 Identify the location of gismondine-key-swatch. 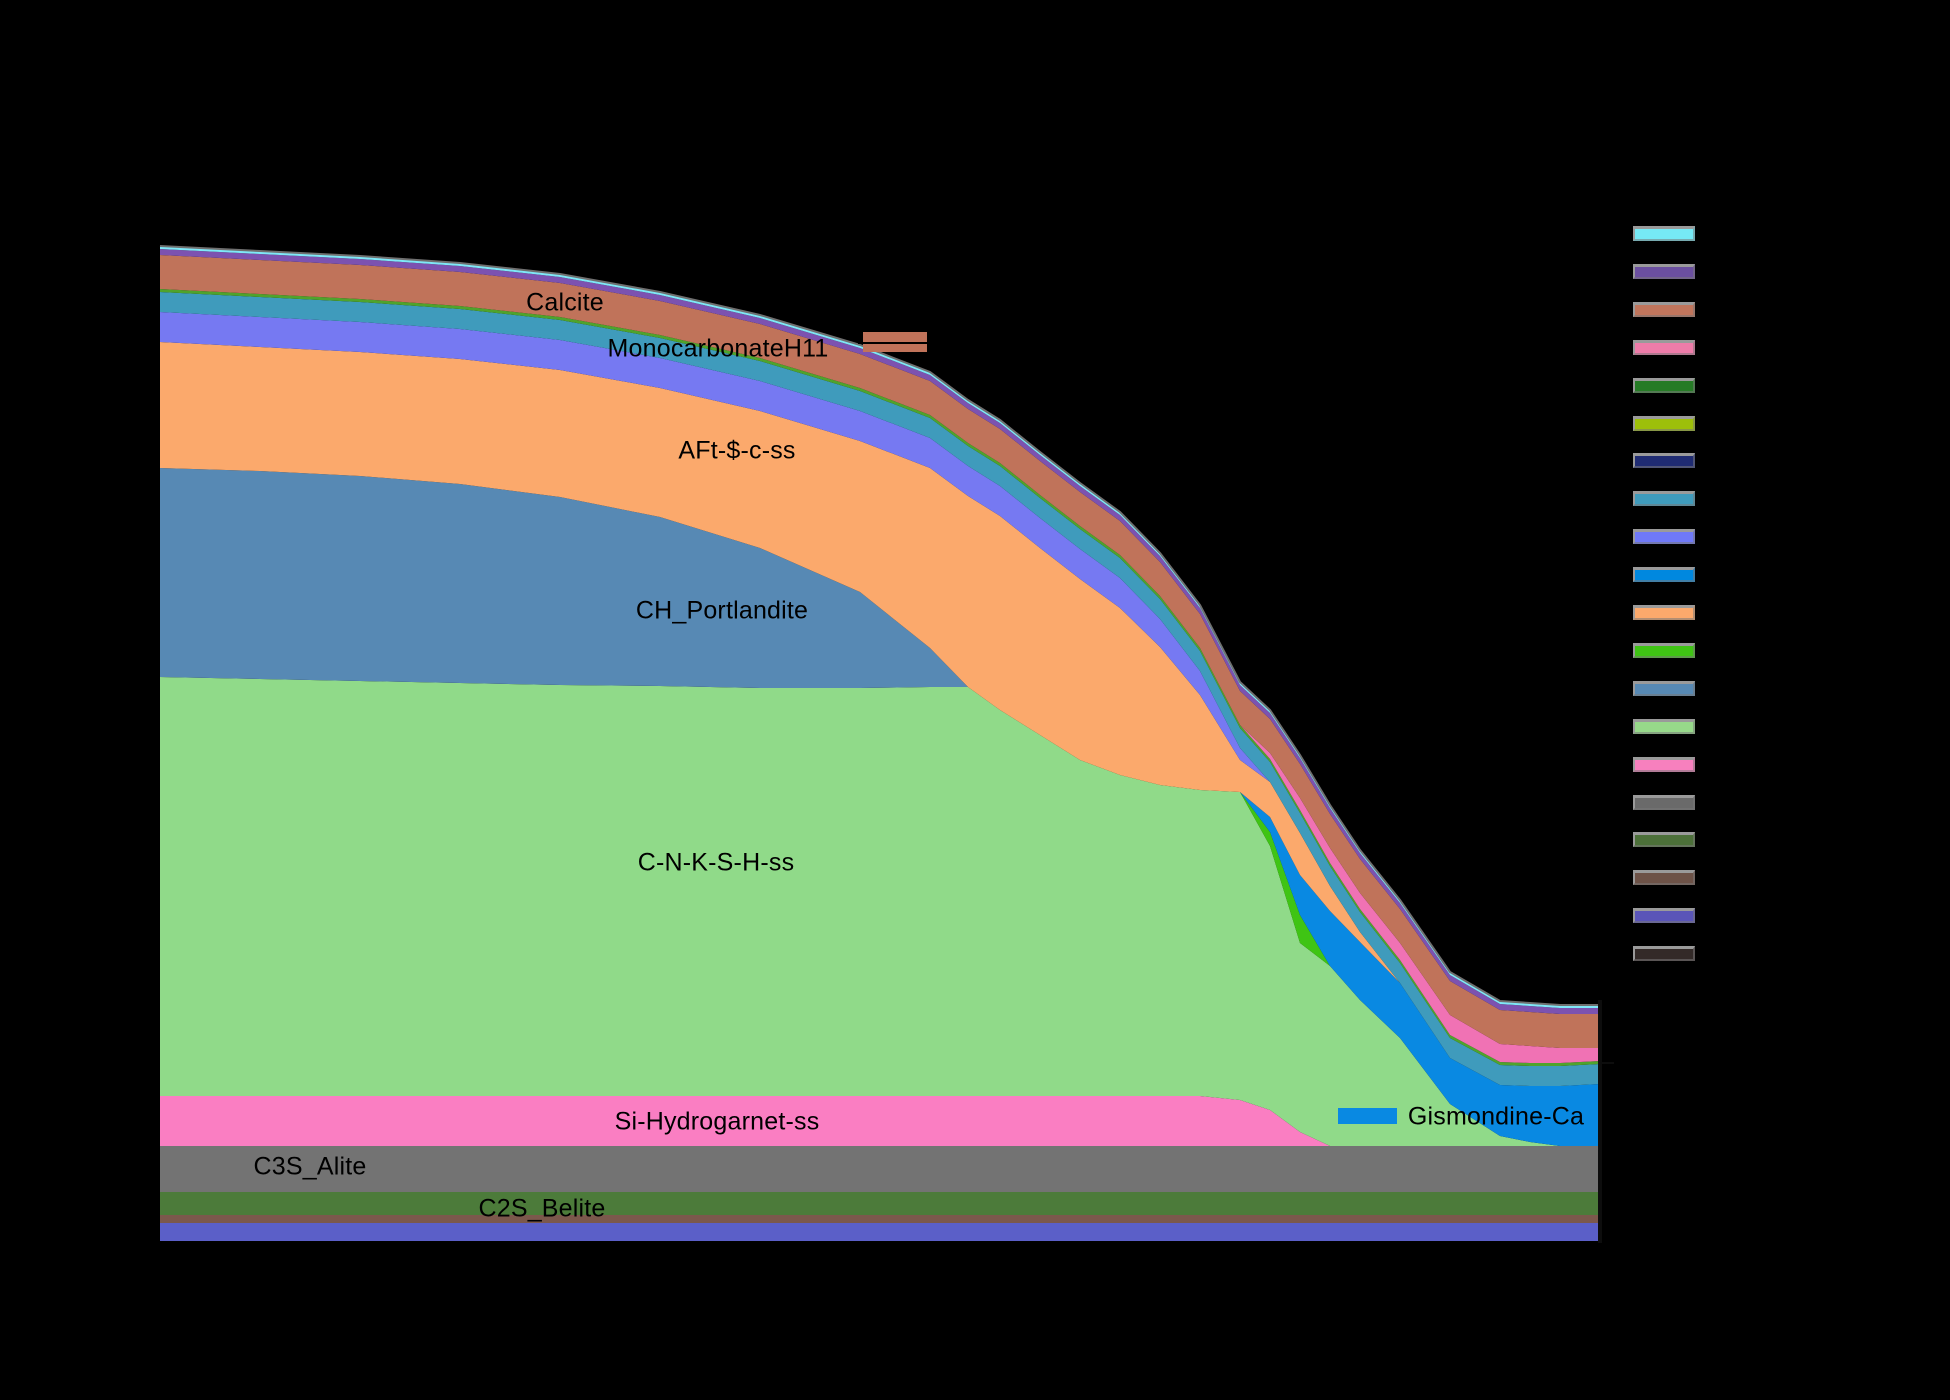
(1367, 1116).